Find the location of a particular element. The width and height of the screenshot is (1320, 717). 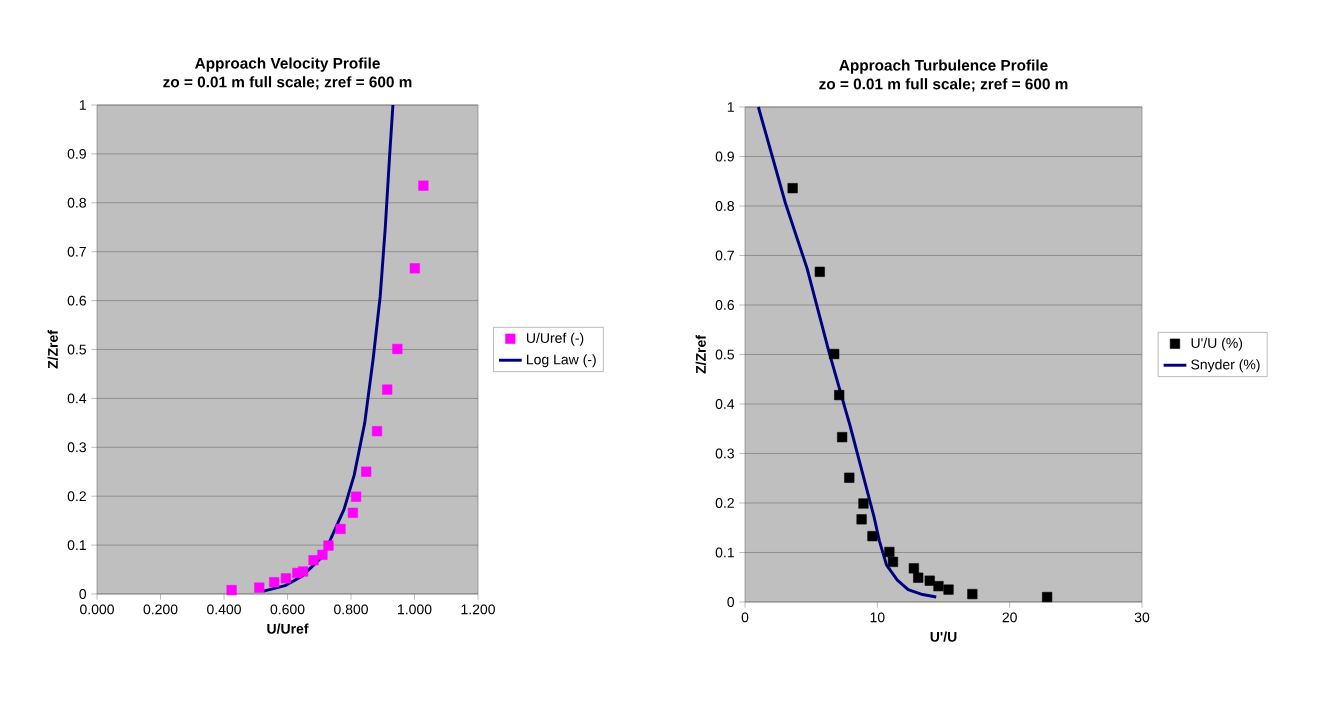

x-tick-label: 0.200 is located at coordinates (160, 609).